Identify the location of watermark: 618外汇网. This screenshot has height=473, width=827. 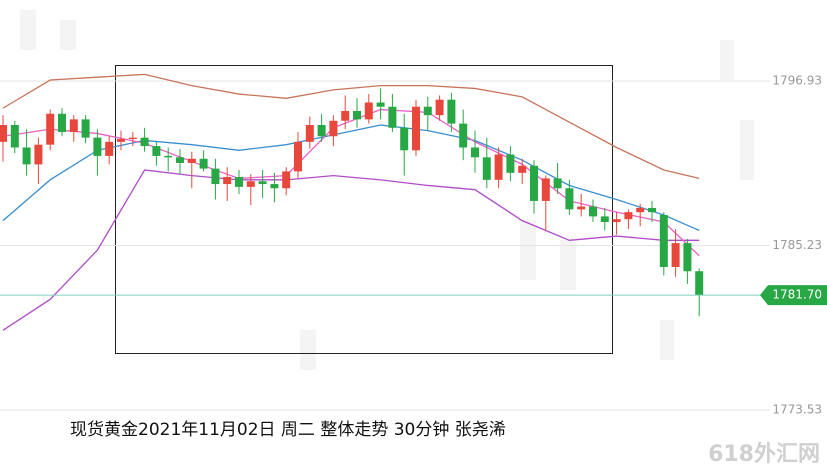
(764, 454).